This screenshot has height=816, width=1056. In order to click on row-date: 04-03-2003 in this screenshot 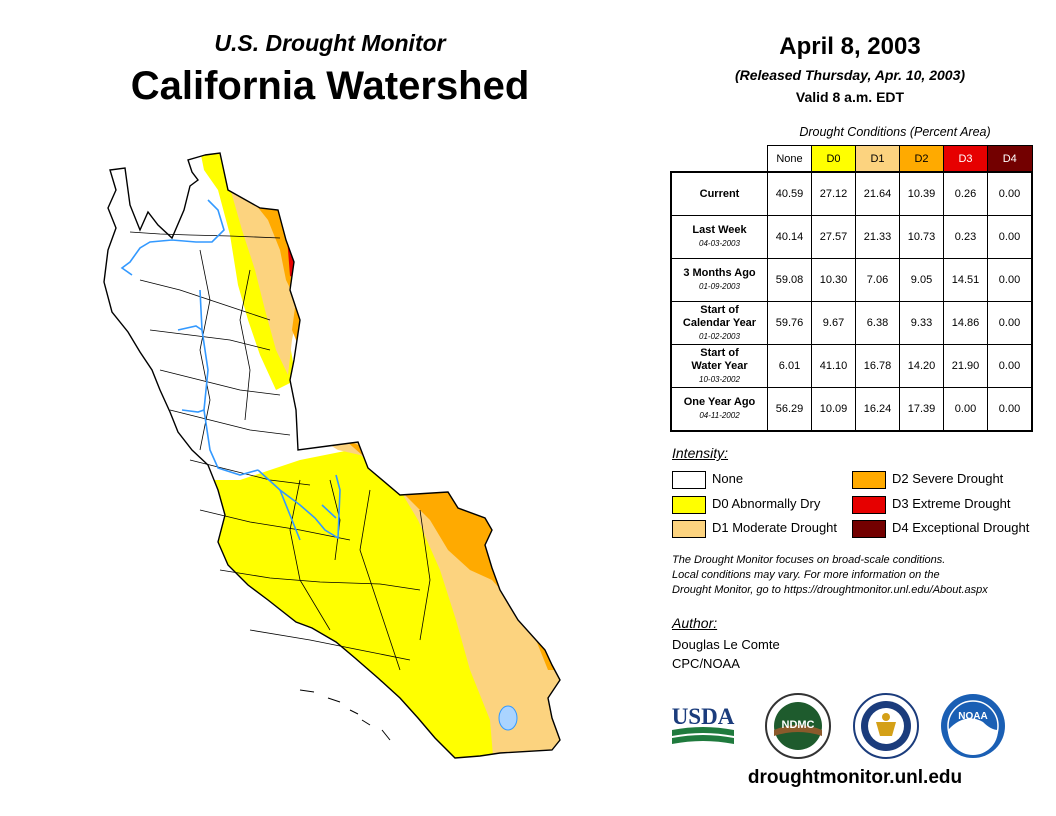, I will do `click(719, 243)`.